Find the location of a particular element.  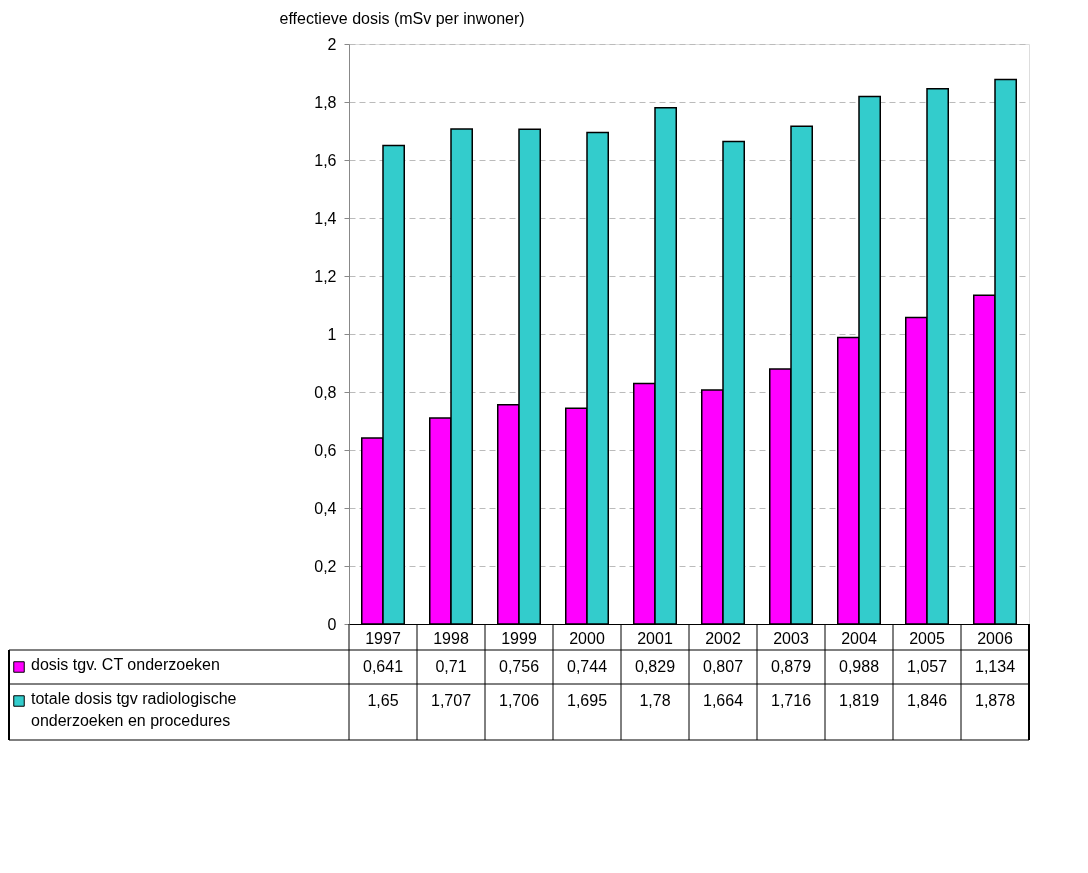

data-label: 0,807 is located at coordinates (723, 666).